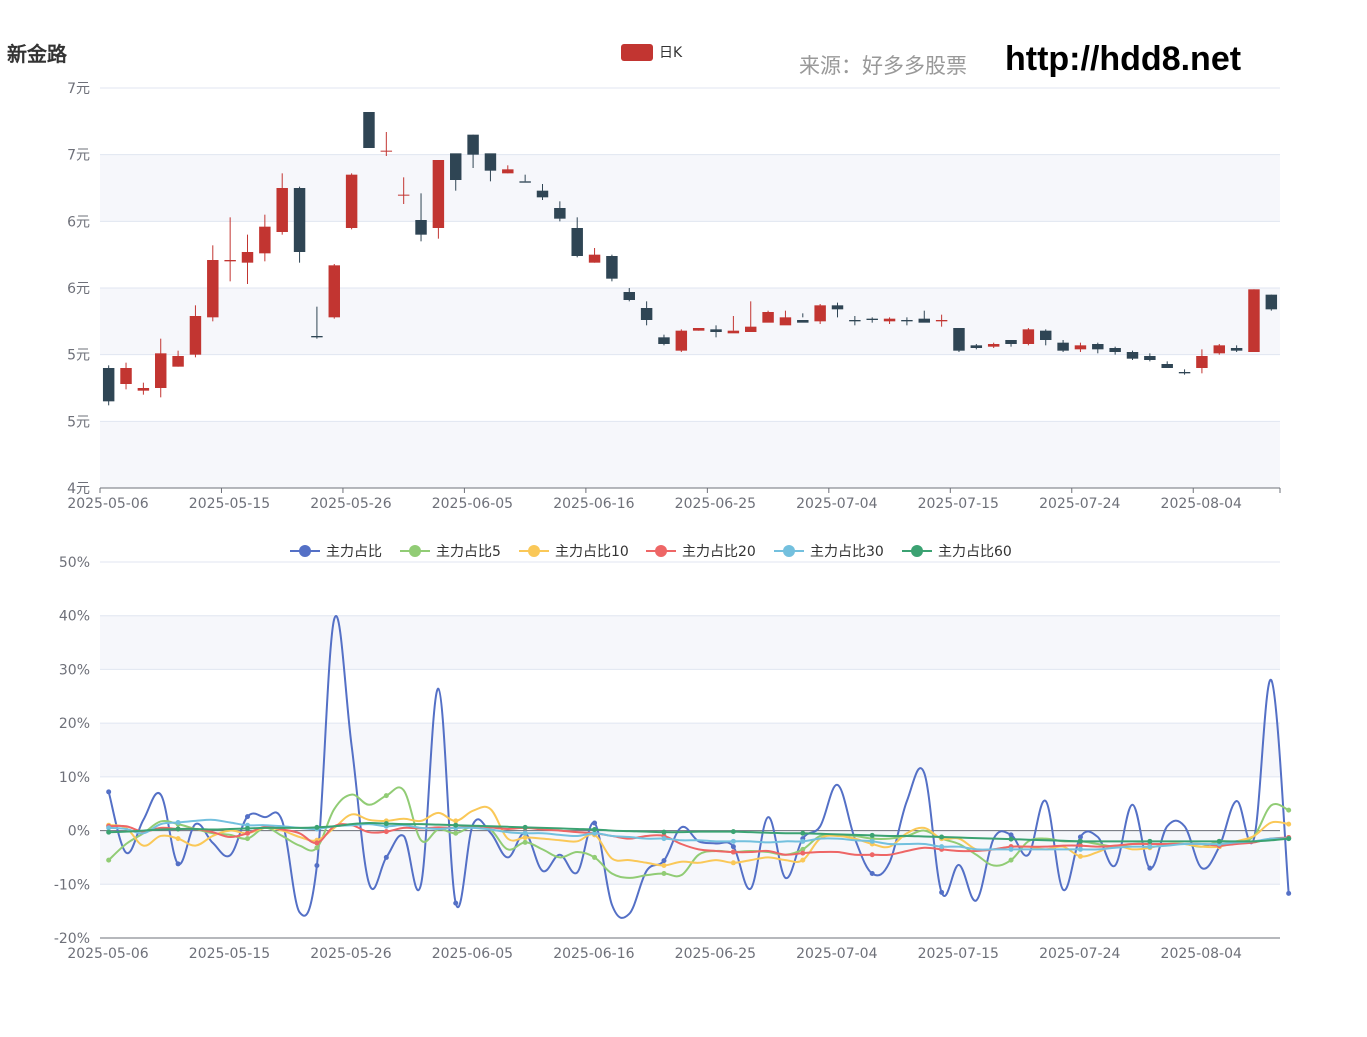 Image resolution: width=1367 pixels, height=1037 pixels. I want to click on x-tick-label: 2025-05-06, so click(107, 504).